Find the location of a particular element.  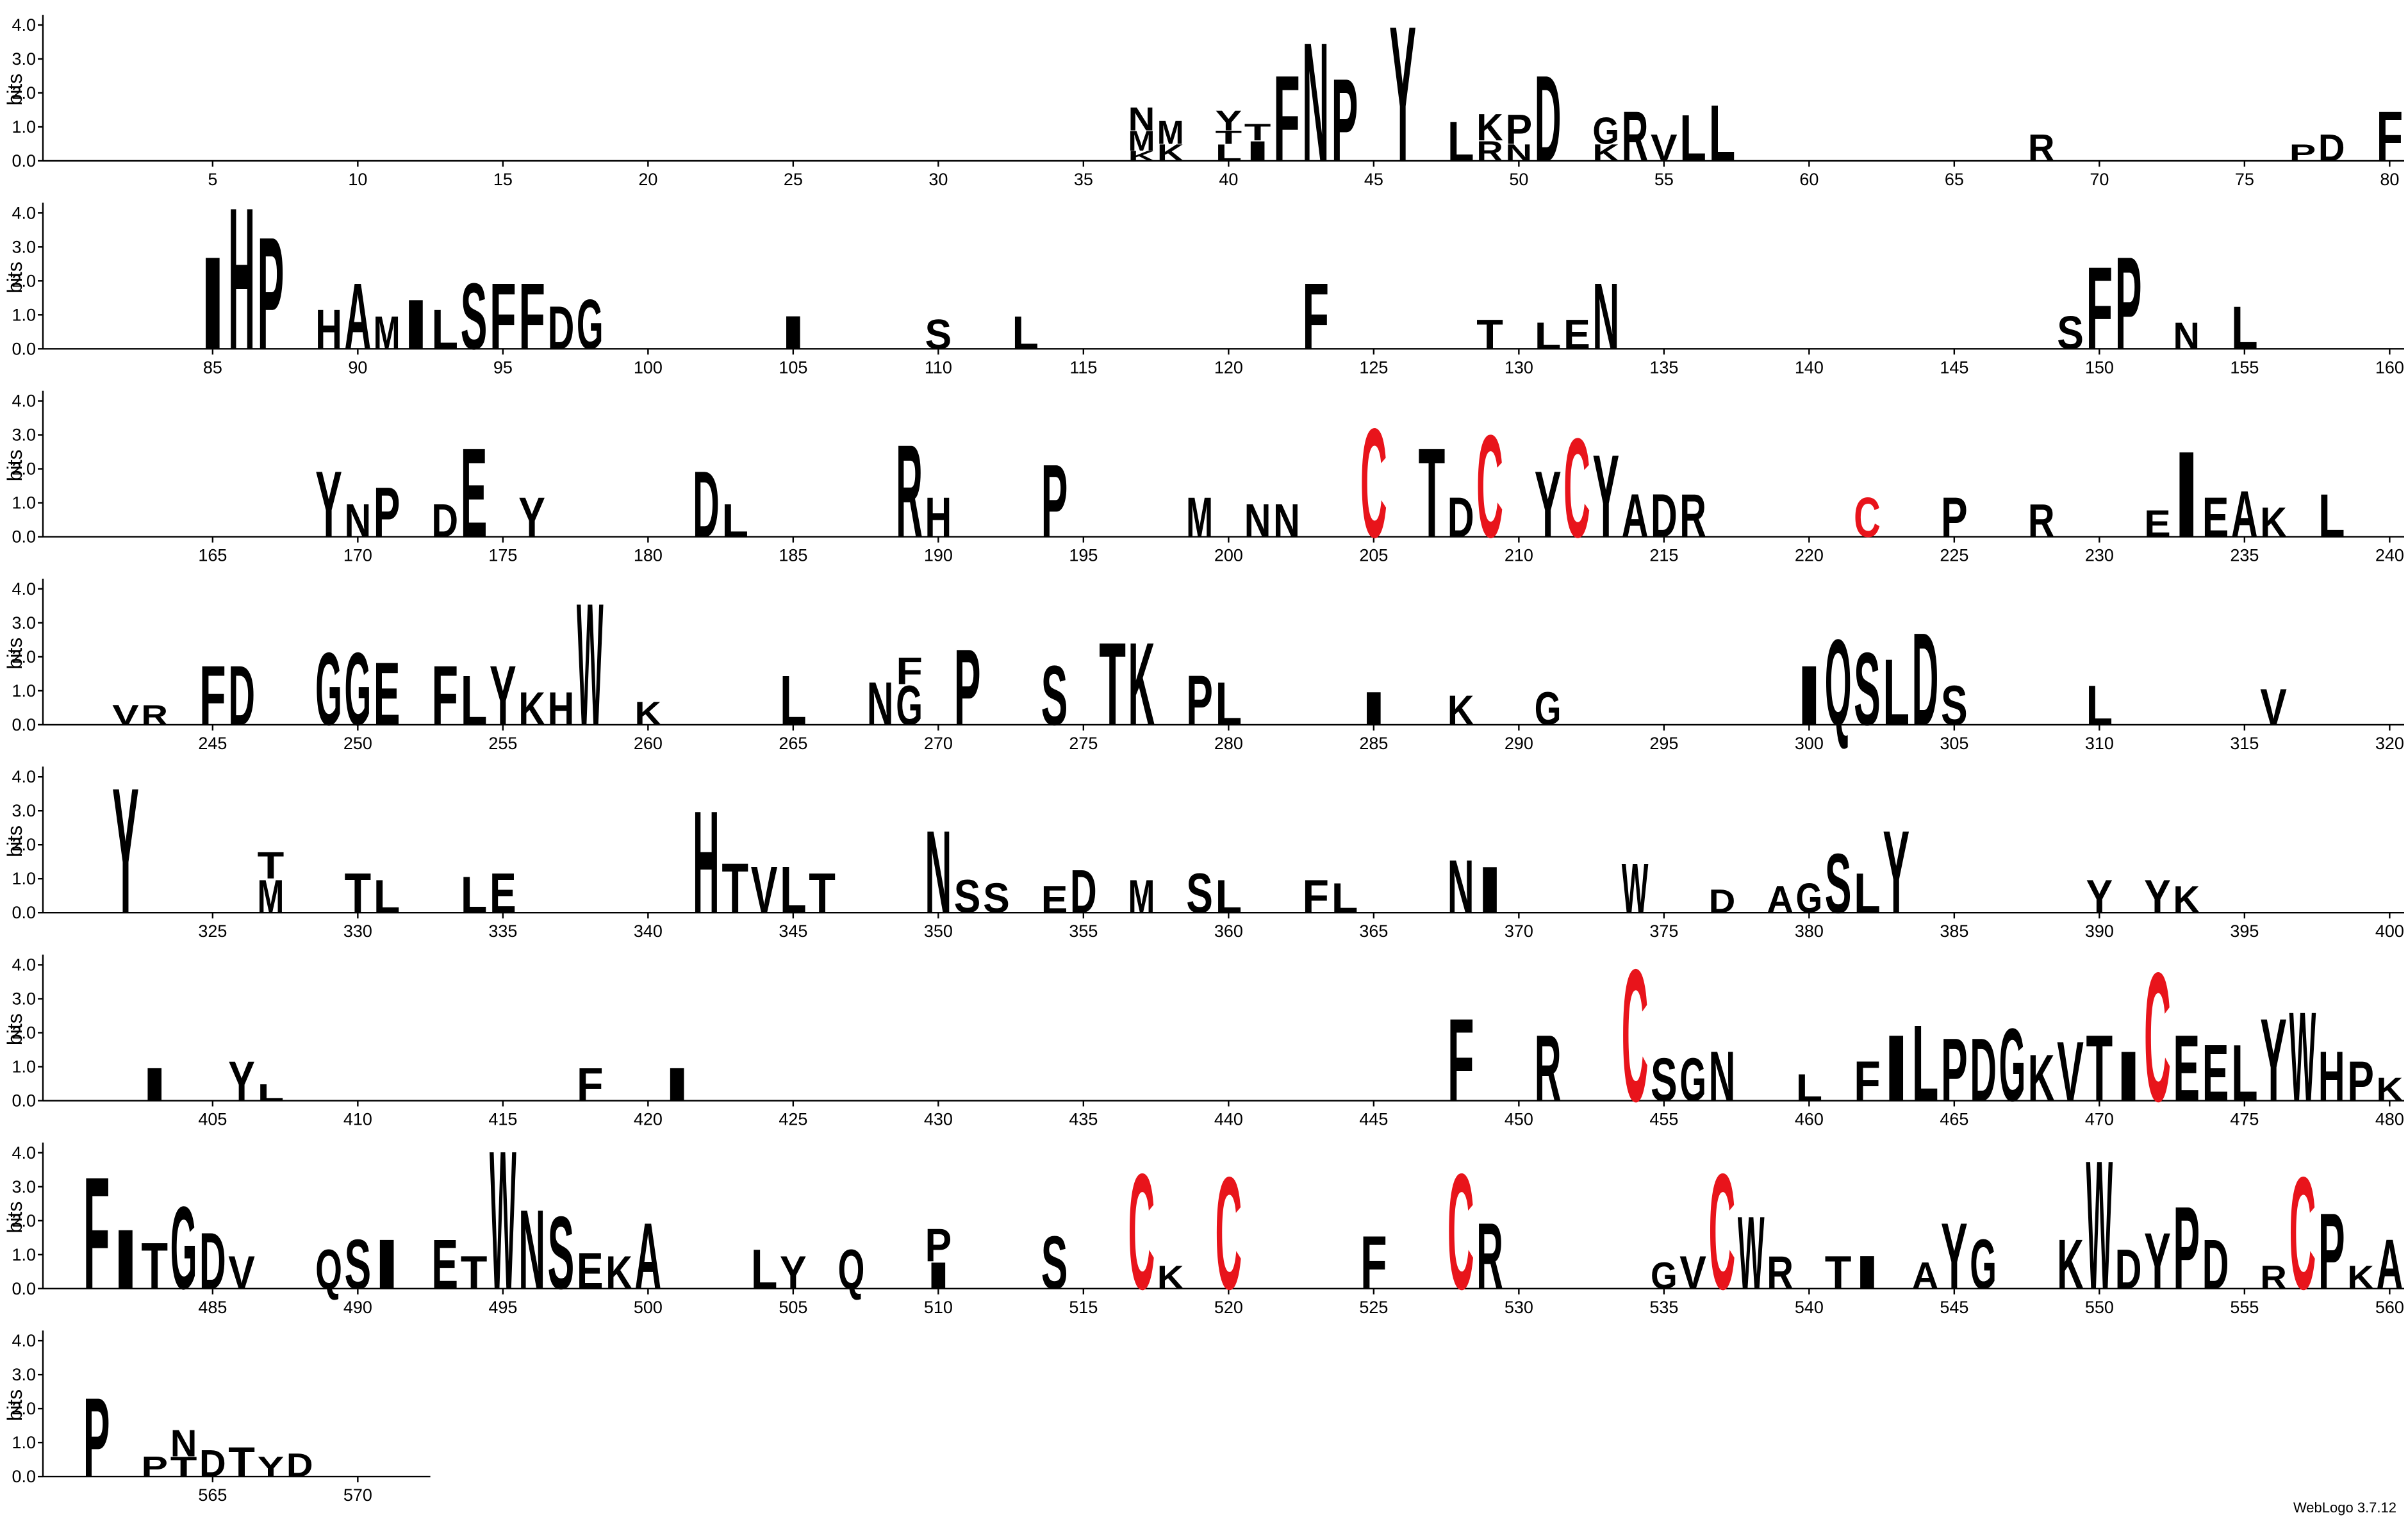

x-tick-label: 345 is located at coordinates (793, 931).